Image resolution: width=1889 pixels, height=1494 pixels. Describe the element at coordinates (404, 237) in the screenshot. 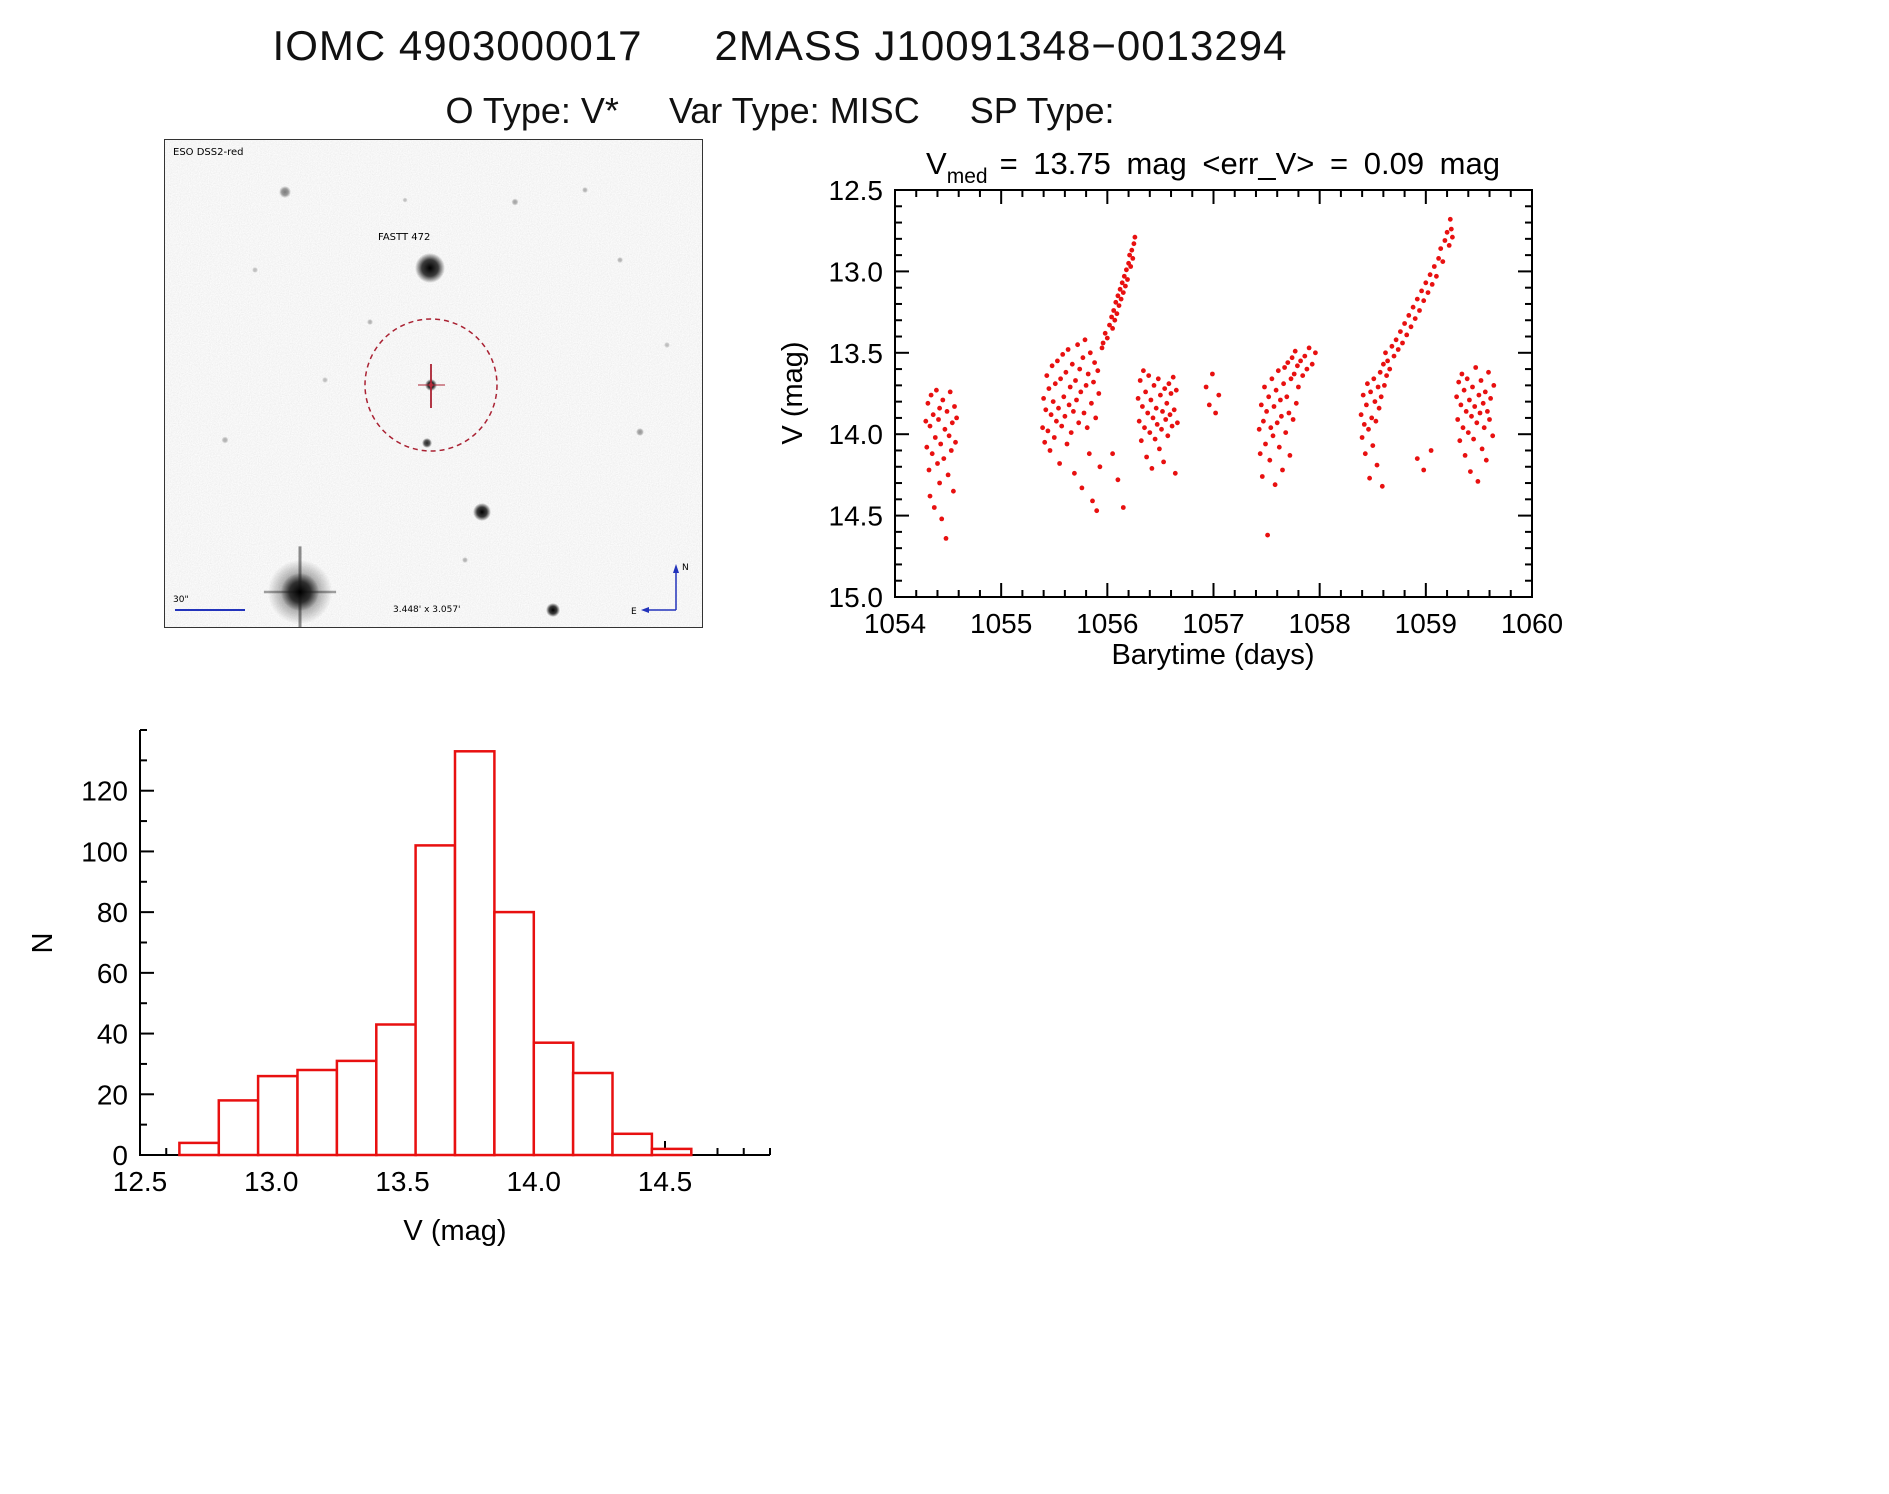

I see `fastt-label: FASTT 472` at that location.